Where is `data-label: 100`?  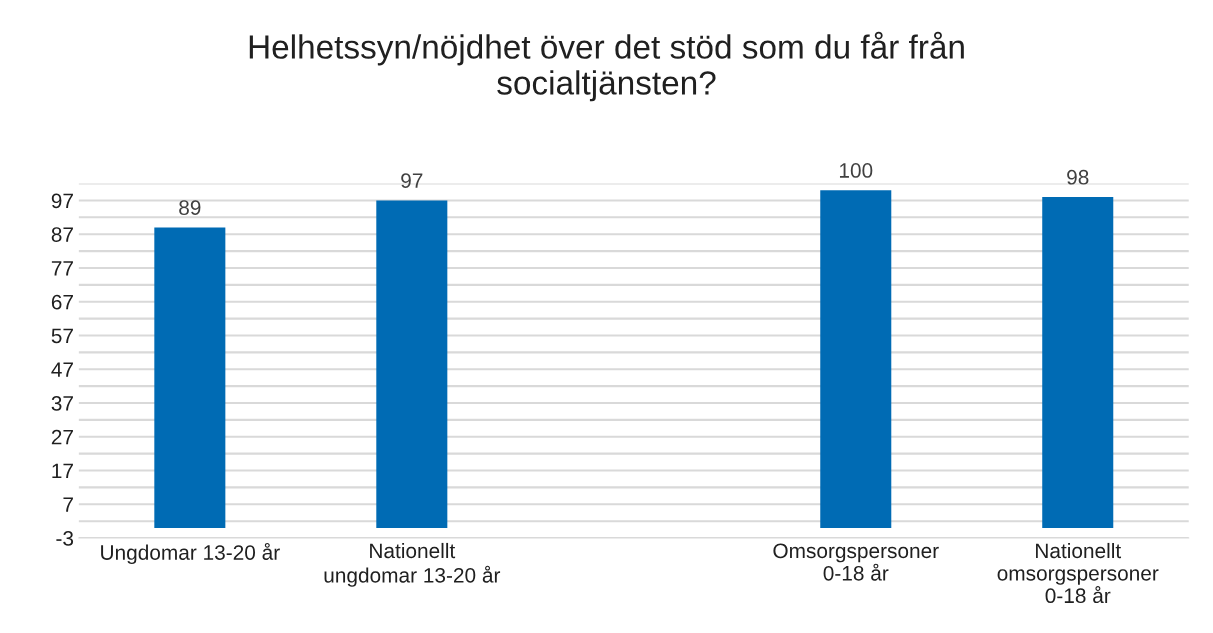
data-label: 100 is located at coordinates (856, 170).